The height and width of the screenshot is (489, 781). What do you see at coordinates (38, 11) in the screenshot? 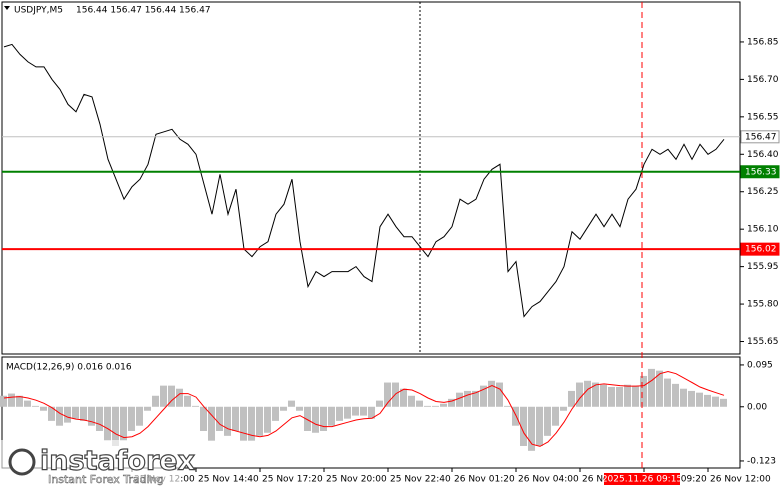
I see `chart-title: USDJPY,M5` at bounding box center [38, 11].